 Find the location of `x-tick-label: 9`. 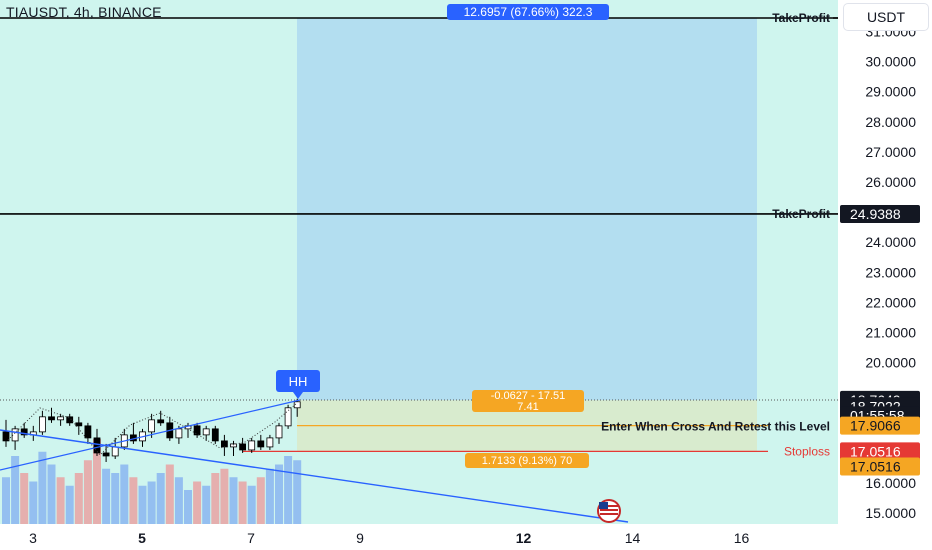

x-tick-label: 9 is located at coordinates (360, 538).